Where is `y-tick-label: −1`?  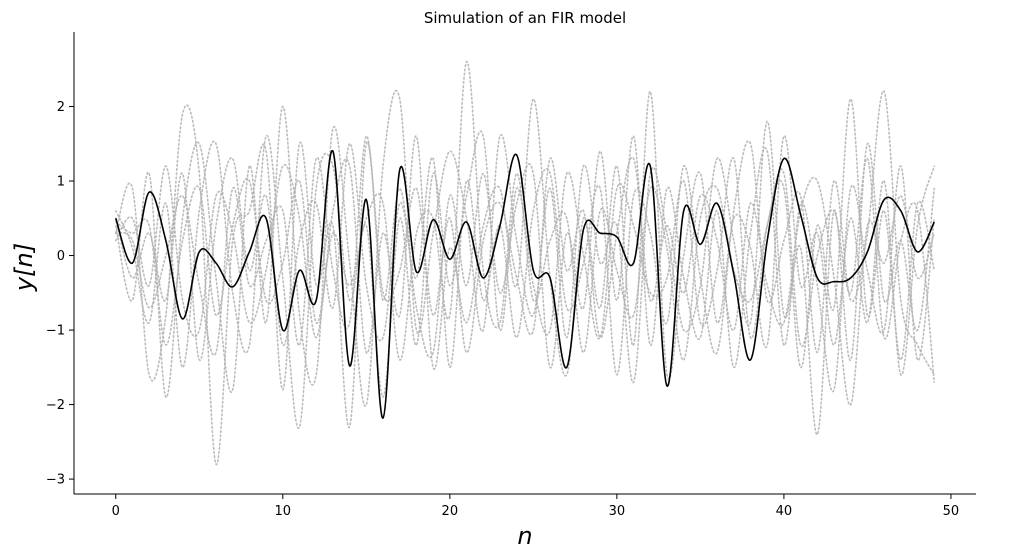
y-tick-label: −1 is located at coordinates (55, 331).